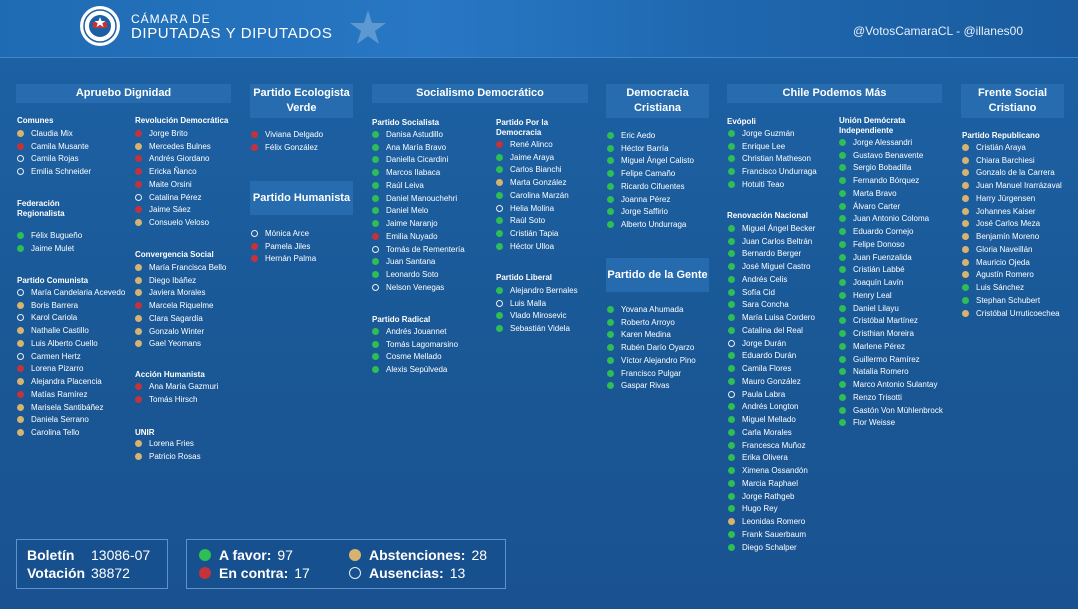 The image size is (1078, 609). I want to click on member-row: Matías Ramírez, so click(71, 394).